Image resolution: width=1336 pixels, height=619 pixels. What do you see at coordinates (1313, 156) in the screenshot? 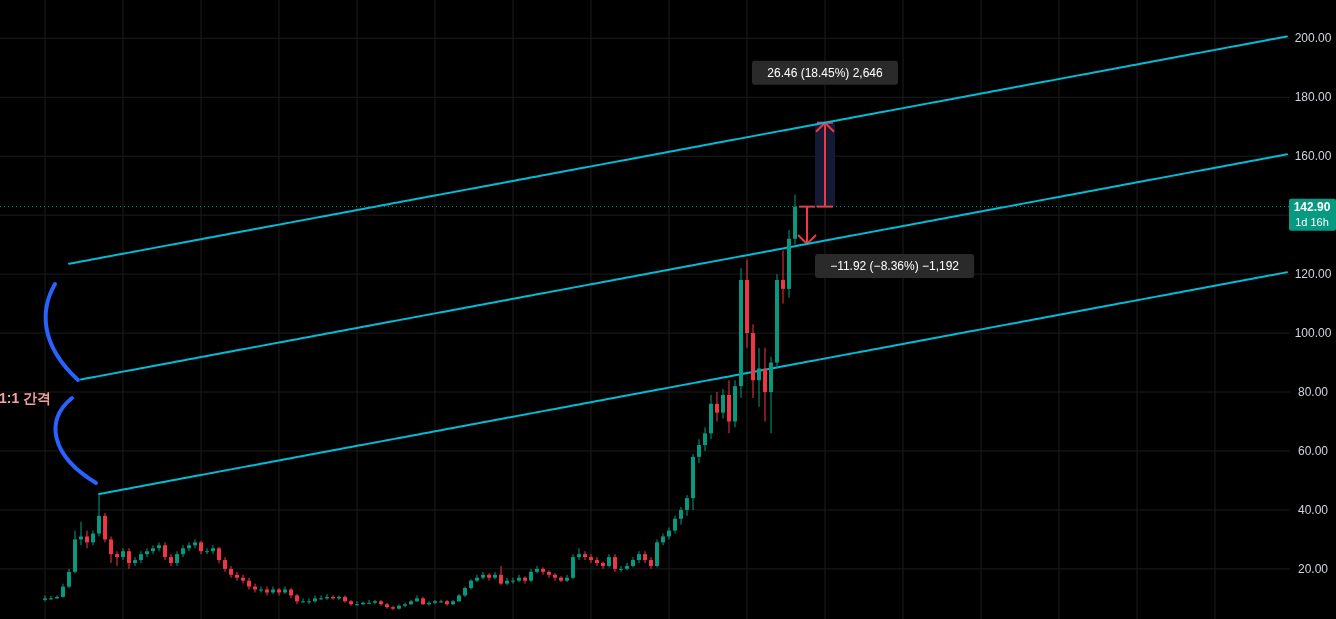
I see `y-tick-label: 160.00` at bounding box center [1313, 156].